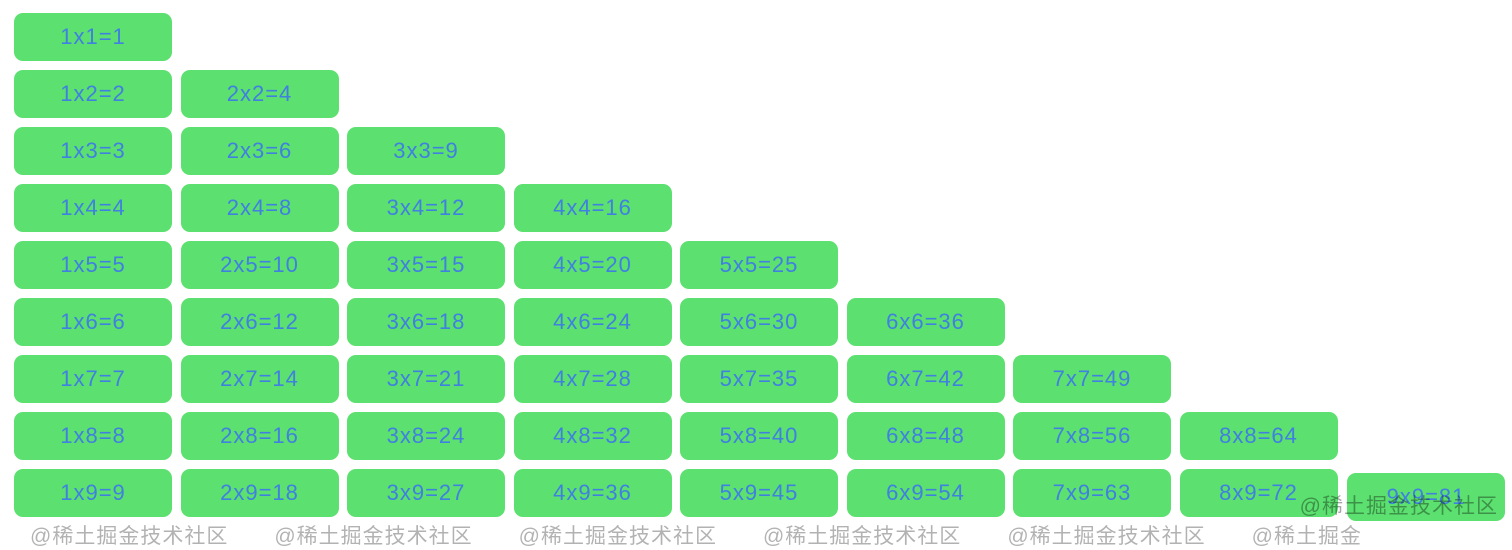 This screenshot has height=550, width=1512. Describe the element at coordinates (93, 208) in the screenshot. I see `multiplication-cell: 1x4=4` at that location.